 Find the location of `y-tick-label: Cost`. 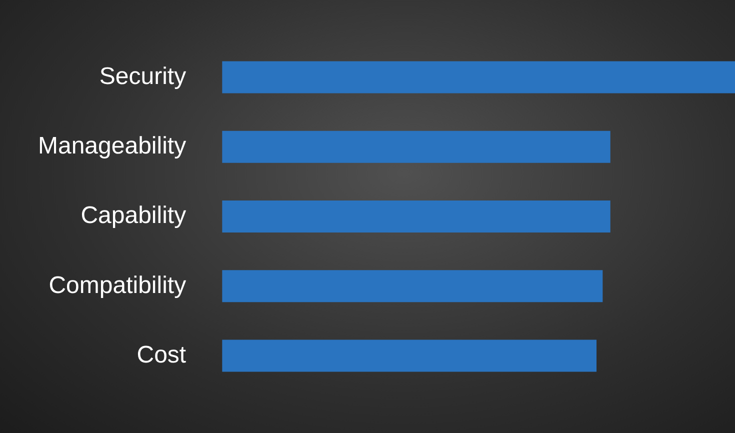

y-tick-label: Cost is located at coordinates (161, 354).